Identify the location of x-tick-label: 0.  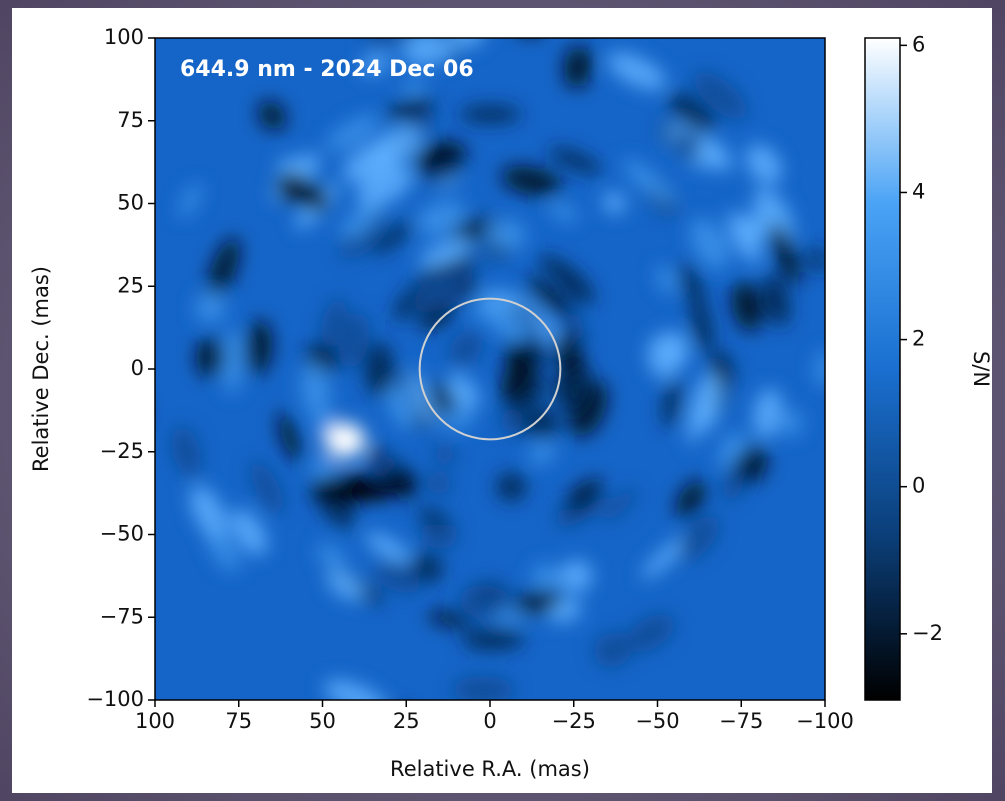
(489, 721).